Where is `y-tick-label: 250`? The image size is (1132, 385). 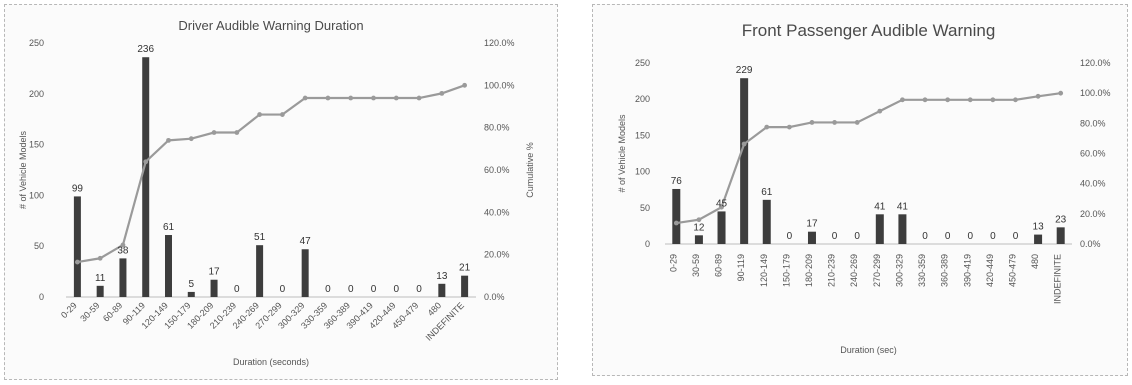 y-tick-label: 250 is located at coordinates (36, 43).